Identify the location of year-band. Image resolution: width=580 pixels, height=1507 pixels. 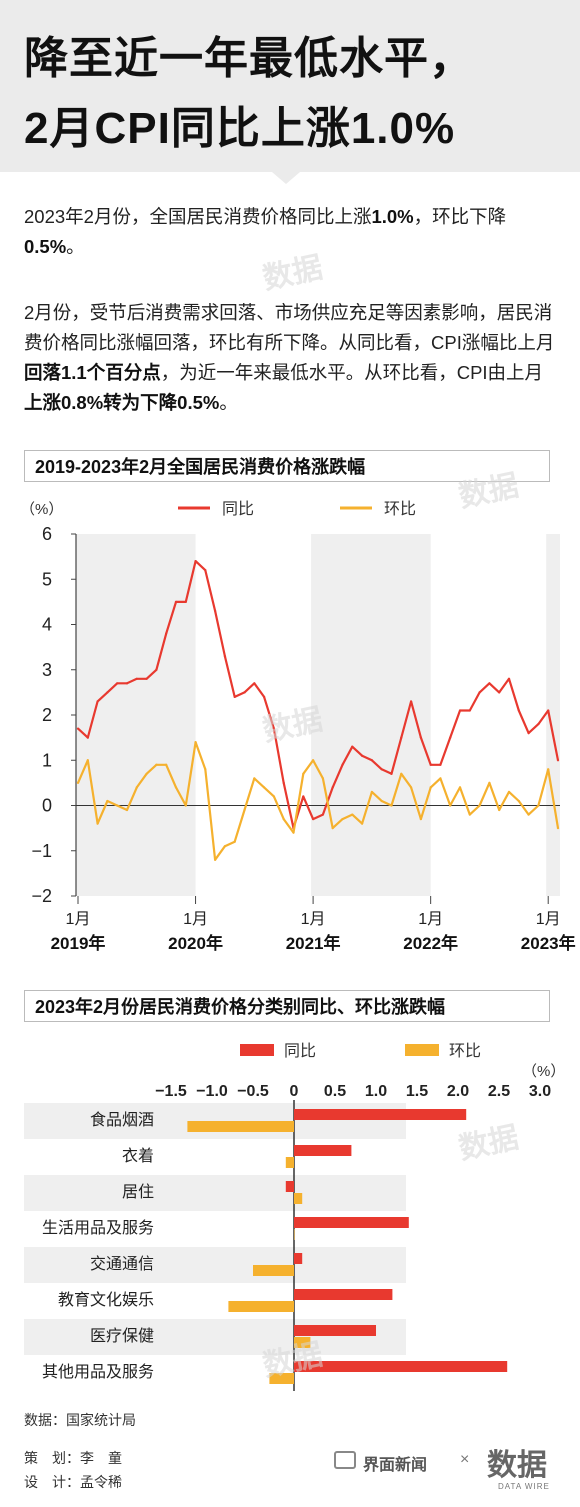
(136, 715).